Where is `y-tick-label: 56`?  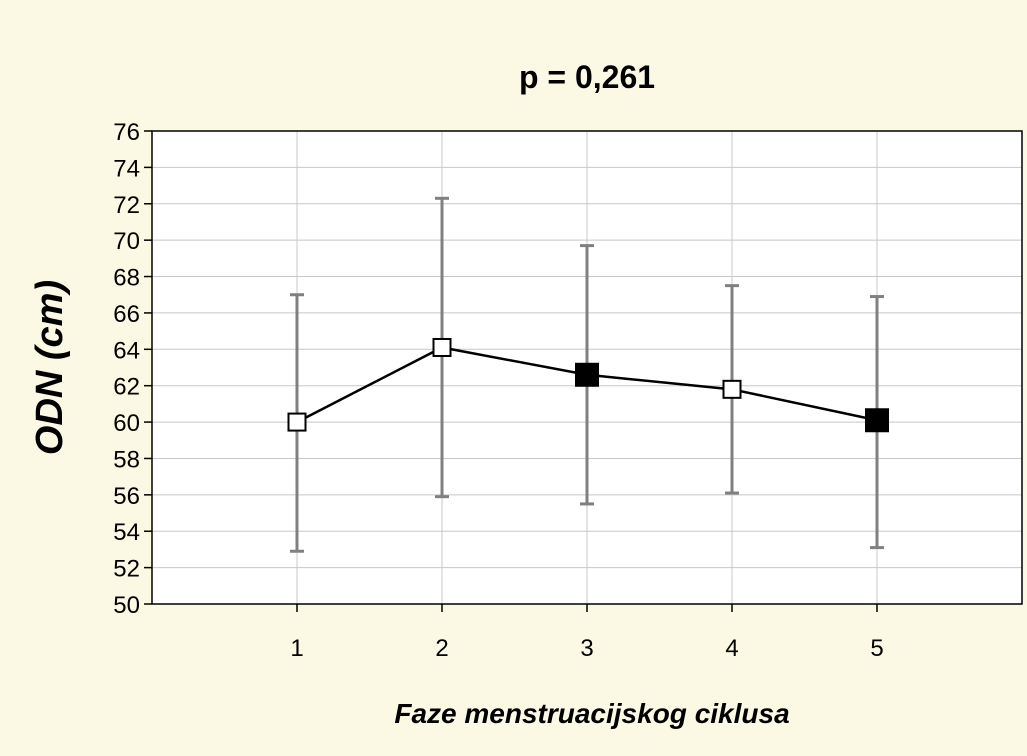
y-tick-label: 56 is located at coordinates (126, 496).